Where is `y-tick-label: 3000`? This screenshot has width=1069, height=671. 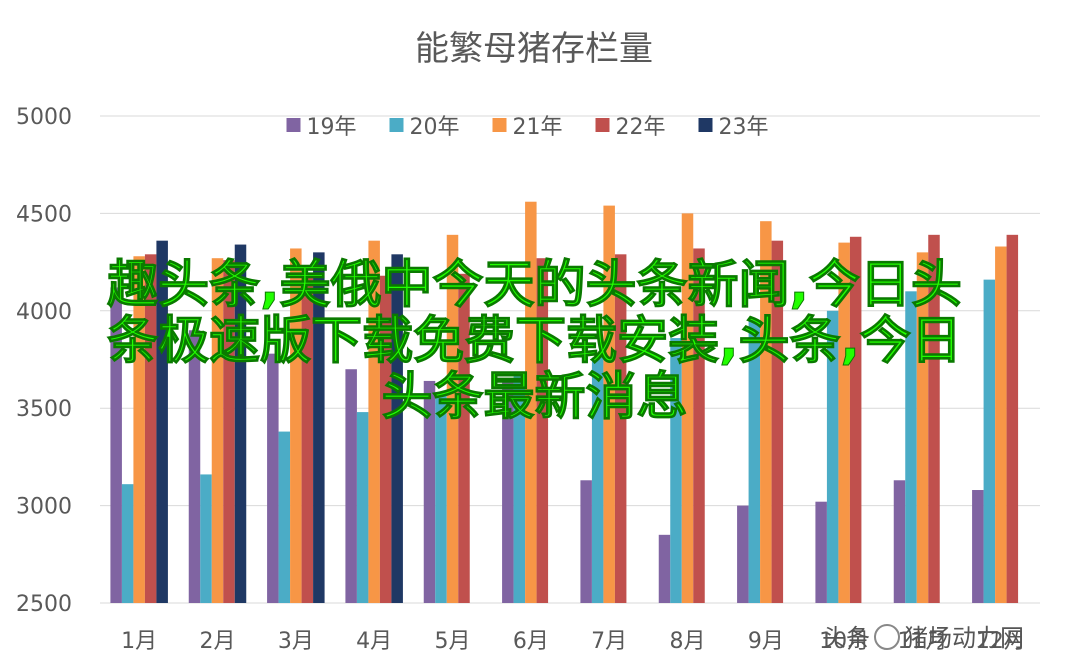
y-tick-label: 3000 is located at coordinates (44, 507).